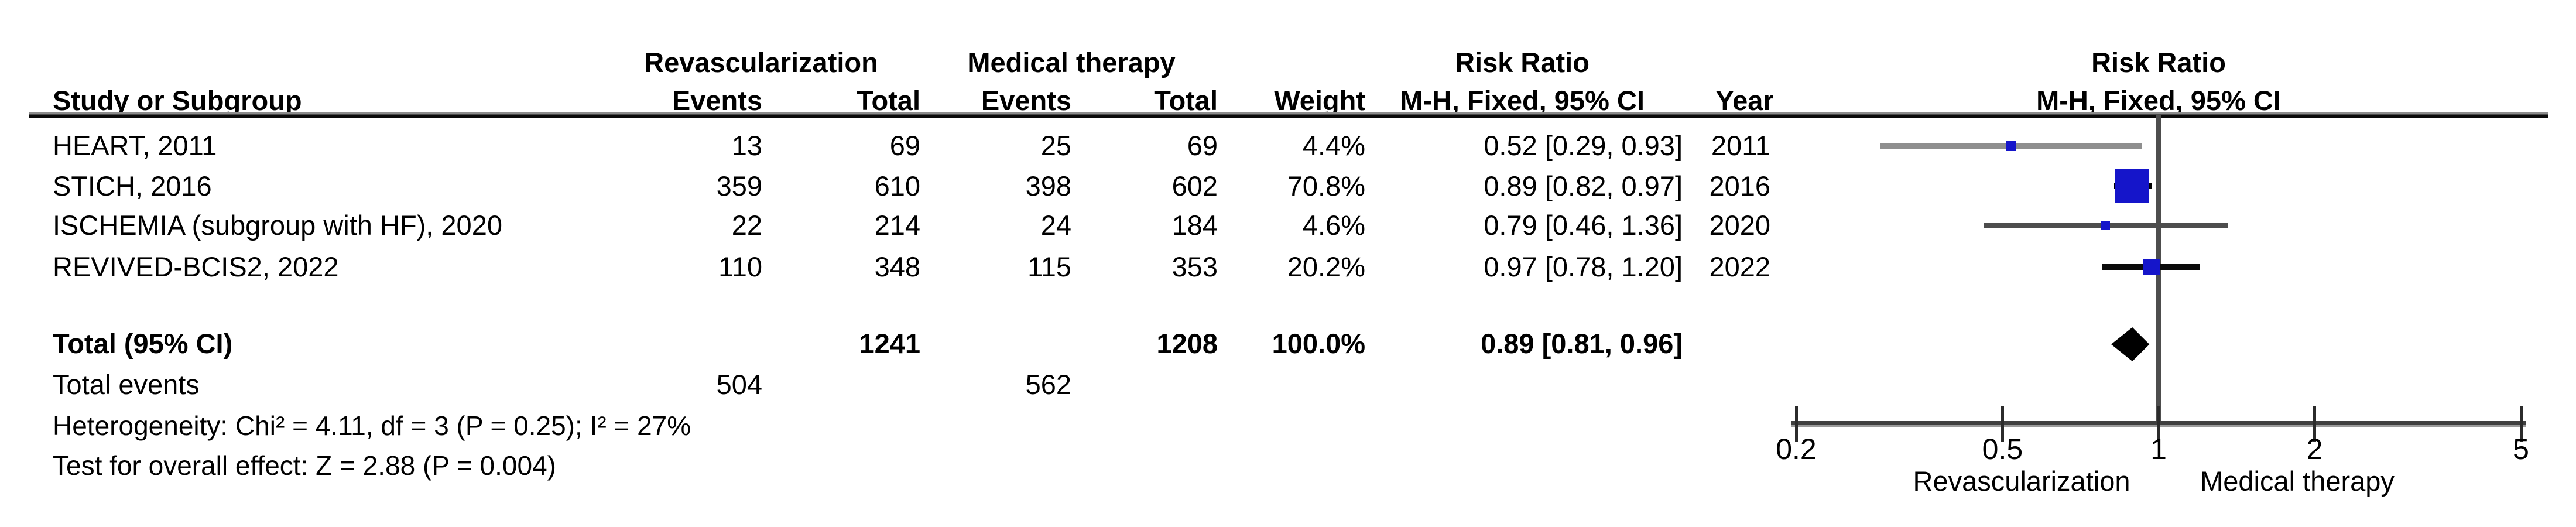 The width and height of the screenshot is (2576, 527). Describe the element at coordinates (2158, 100) in the screenshot. I see `col-header-method-plot: M-H, Fixed, 95% CI` at that location.